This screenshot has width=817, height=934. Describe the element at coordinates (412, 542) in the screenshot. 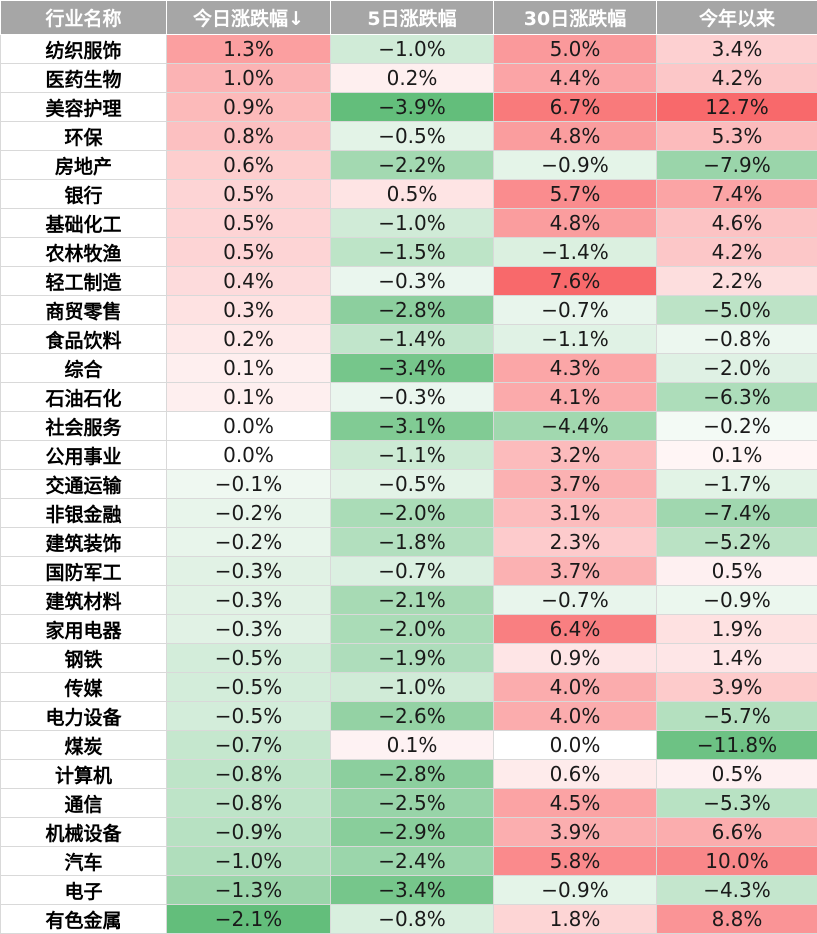

I see `5day-change-cell: −1.8%` at that location.